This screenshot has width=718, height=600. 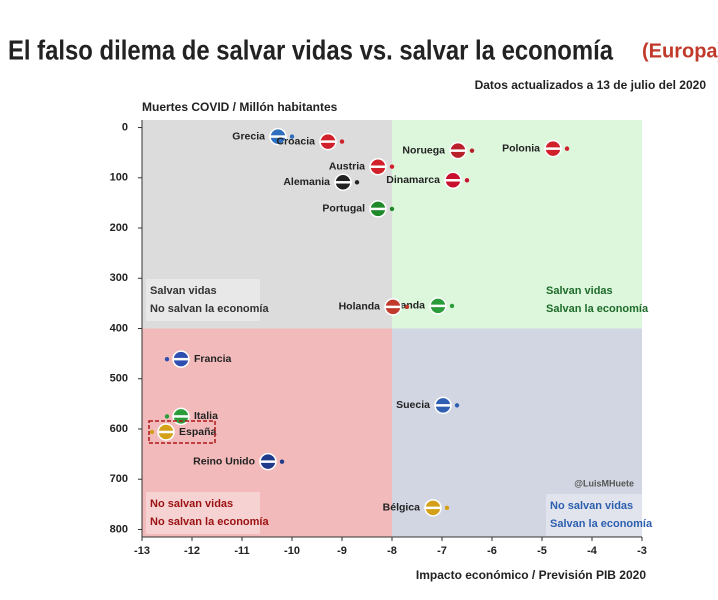 What do you see at coordinates (392, 551) in the screenshot?
I see `x-tick-label: -8` at bounding box center [392, 551].